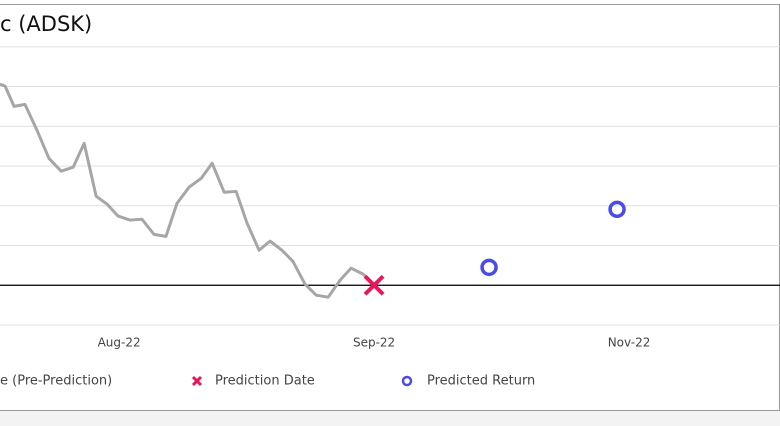 The width and height of the screenshot is (780, 426). I want to click on x-tick-label: Nov-22, so click(629, 343).